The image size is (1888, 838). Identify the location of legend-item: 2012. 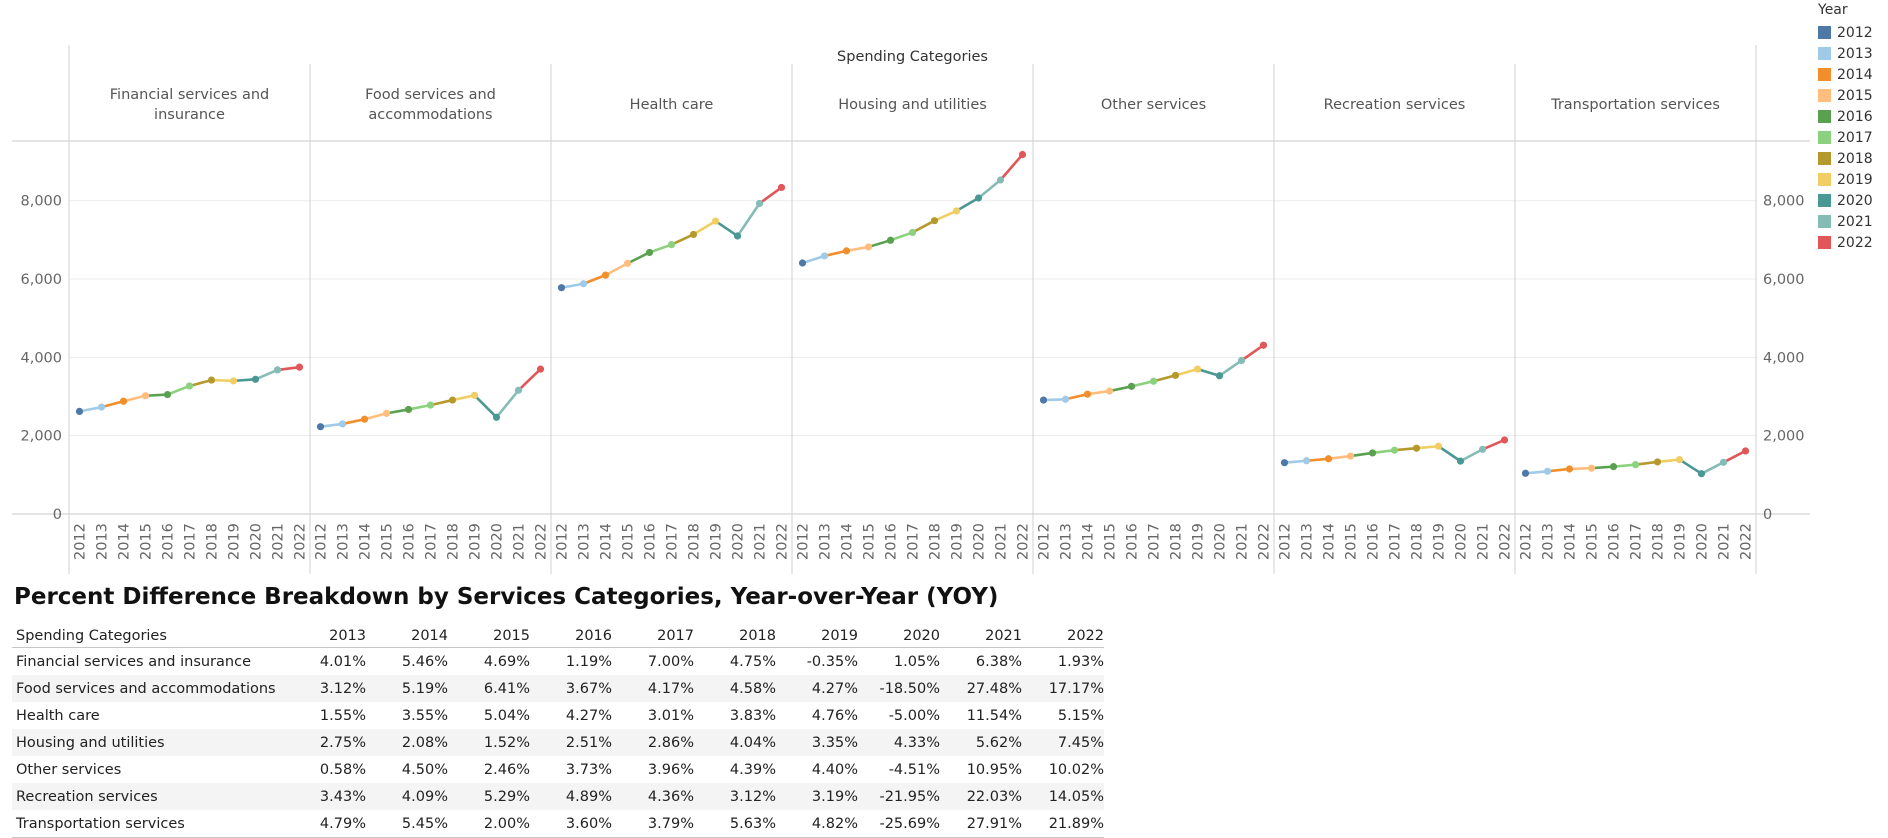
(1845, 32).